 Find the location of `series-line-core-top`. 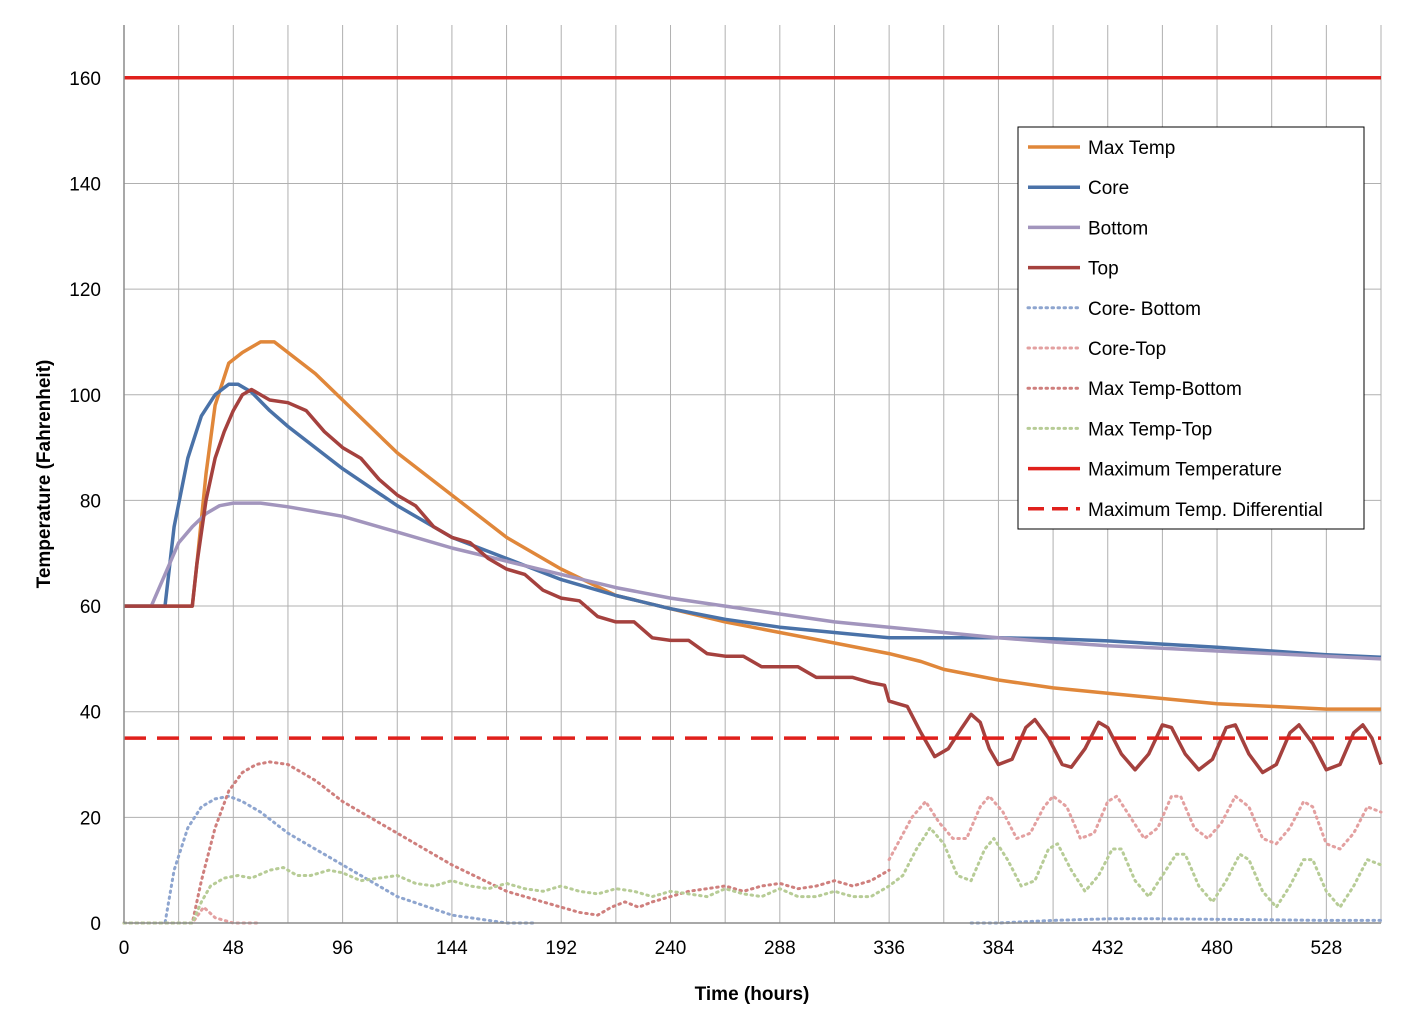

series-line-core-top is located at coordinates (1135, 828).